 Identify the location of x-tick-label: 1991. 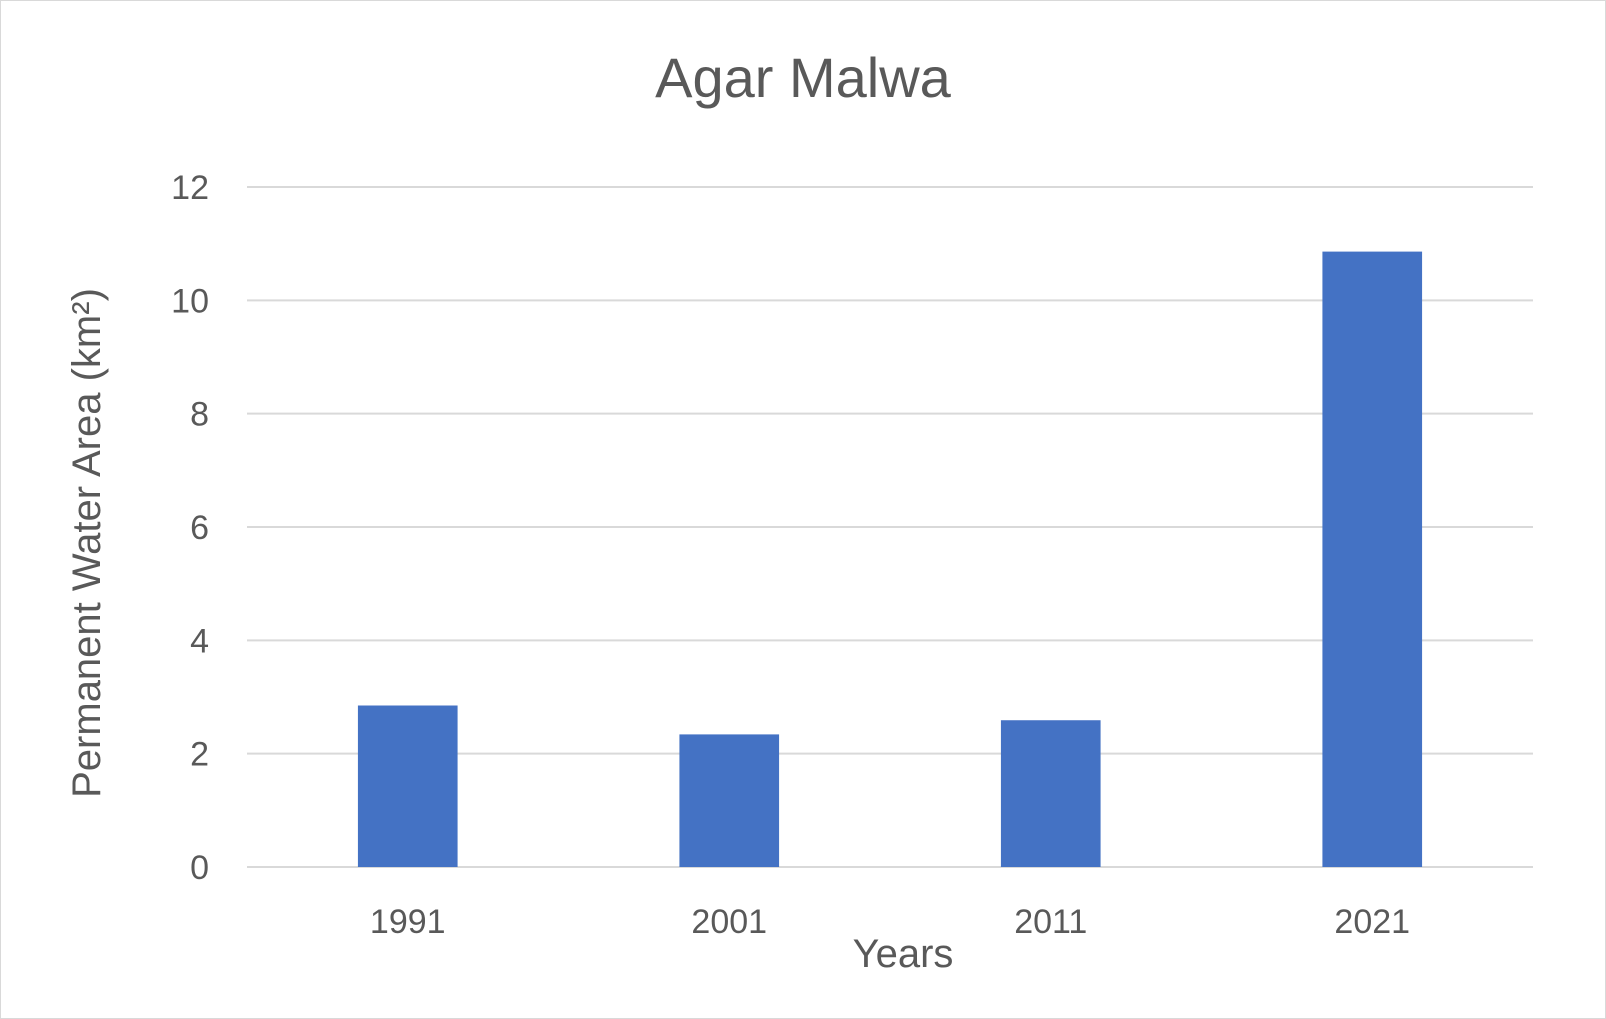
(408, 922).